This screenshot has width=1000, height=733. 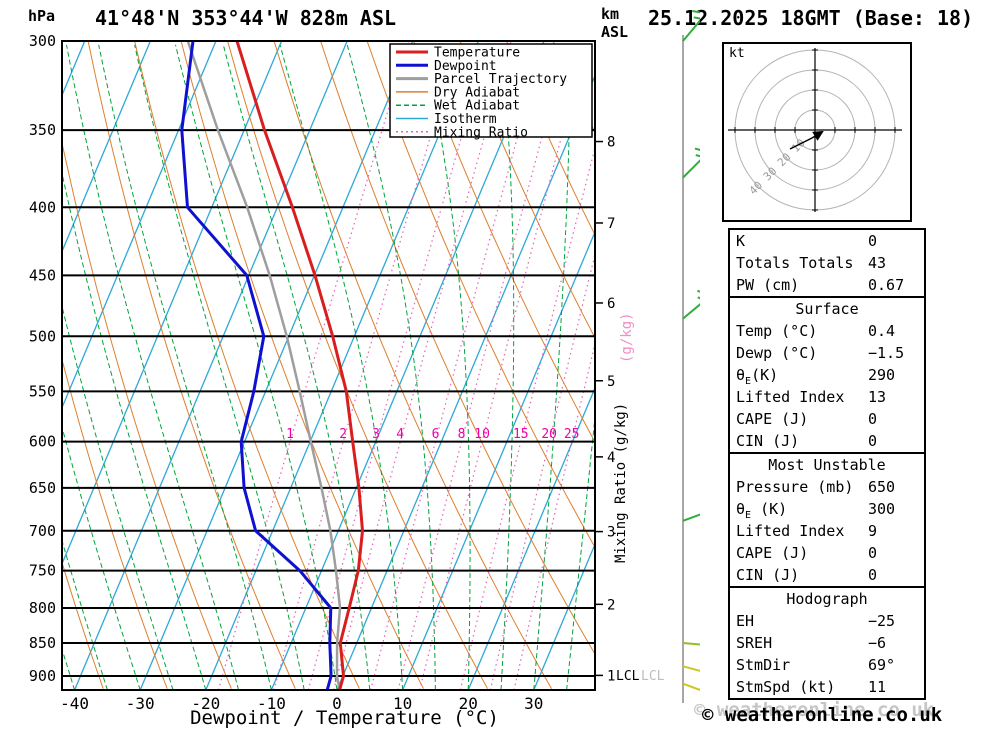 What do you see at coordinates (653, 676) in the screenshot?
I see `lcl-watermark-label: LCL` at bounding box center [653, 676].